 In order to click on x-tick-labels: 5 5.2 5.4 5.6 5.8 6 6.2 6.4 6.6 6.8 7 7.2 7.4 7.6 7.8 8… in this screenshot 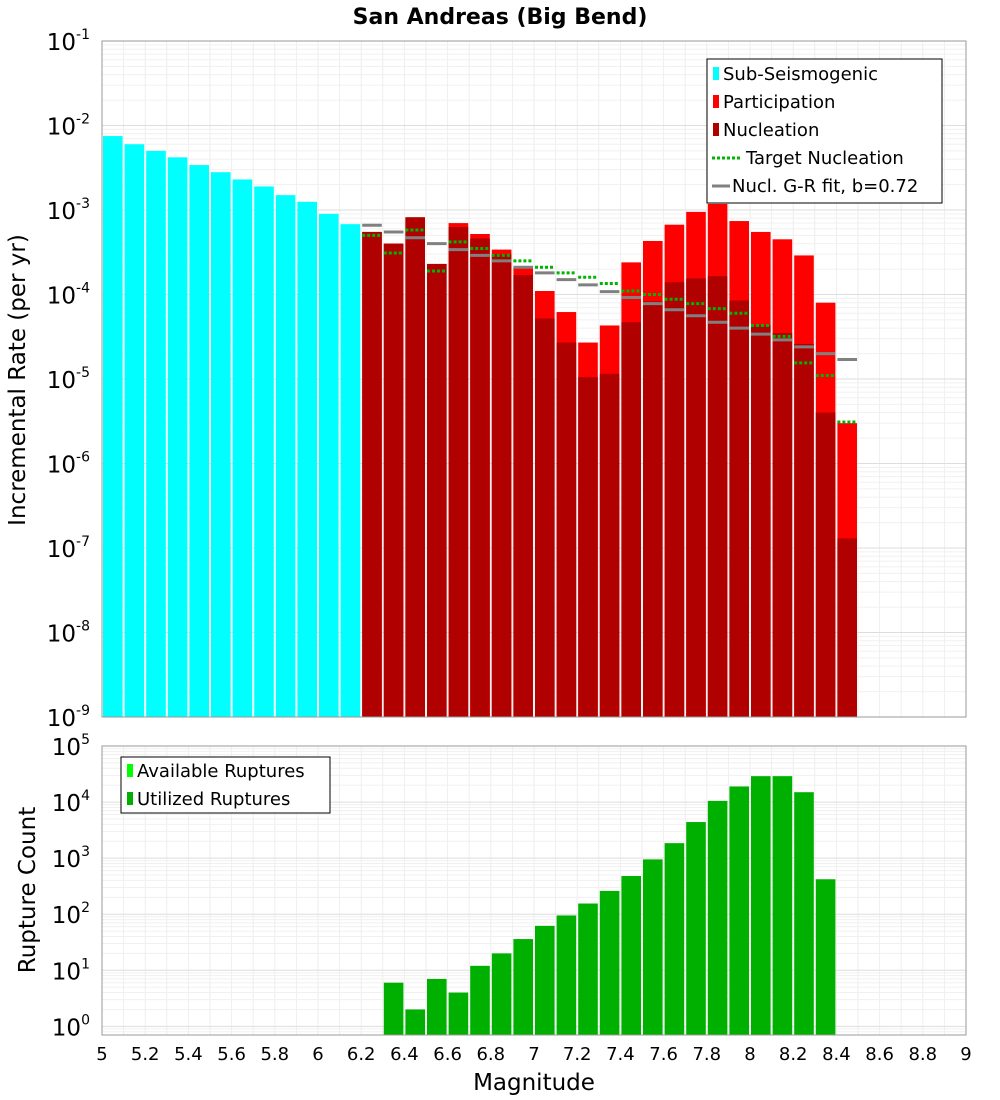, I will do `click(533, 1054)`.